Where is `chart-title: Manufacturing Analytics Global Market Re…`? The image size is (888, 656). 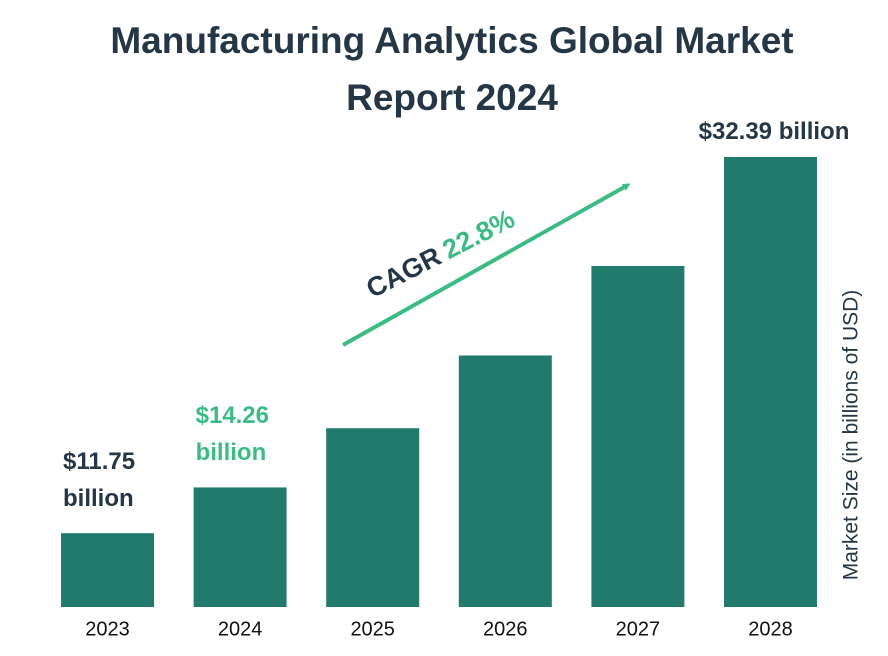
chart-title: Manufacturing Analytics Global Market Re… is located at coordinates (452, 69).